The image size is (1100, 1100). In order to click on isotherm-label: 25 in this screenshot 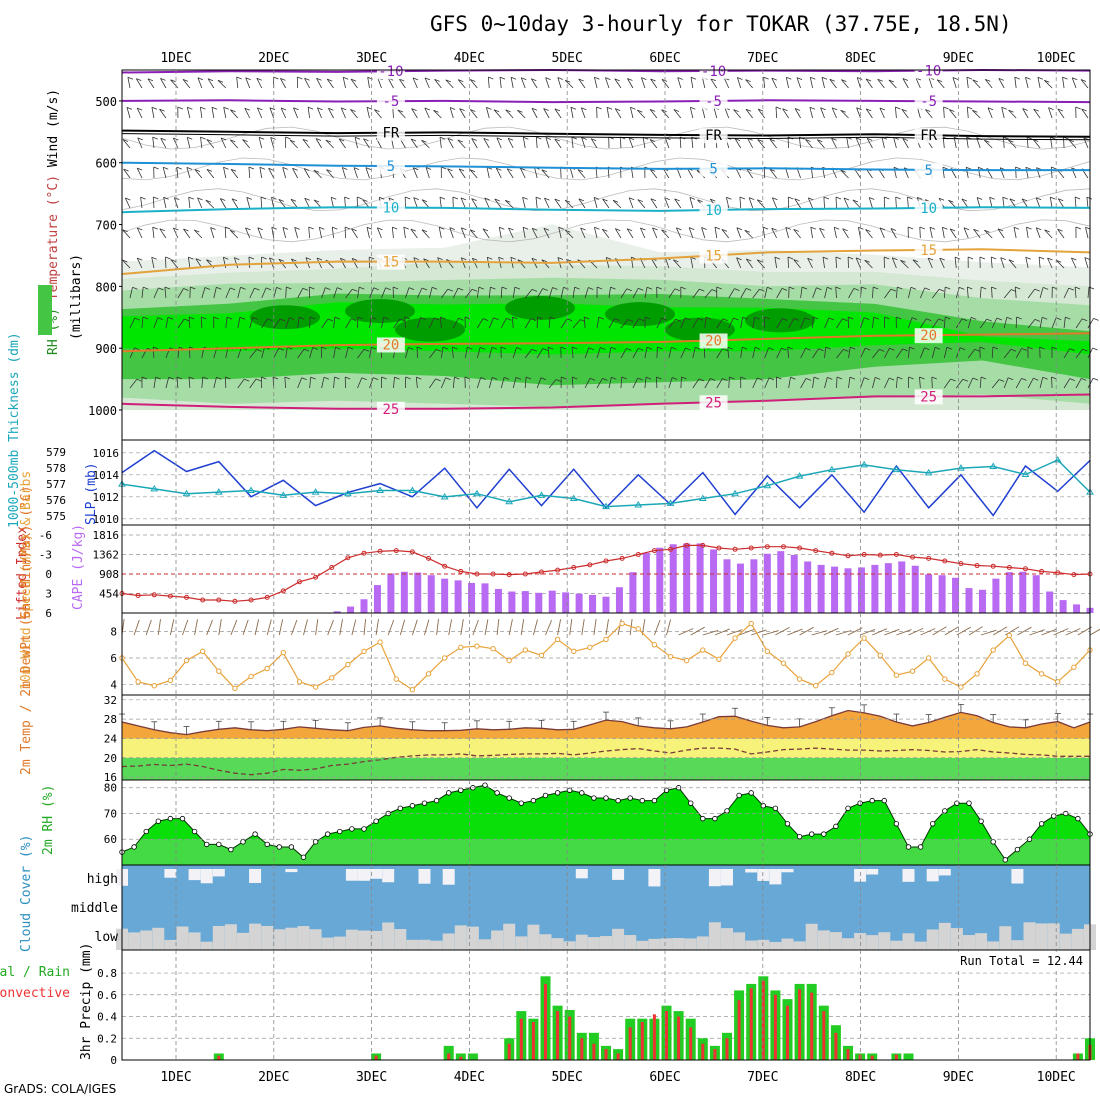, I will do `click(713, 403)`.